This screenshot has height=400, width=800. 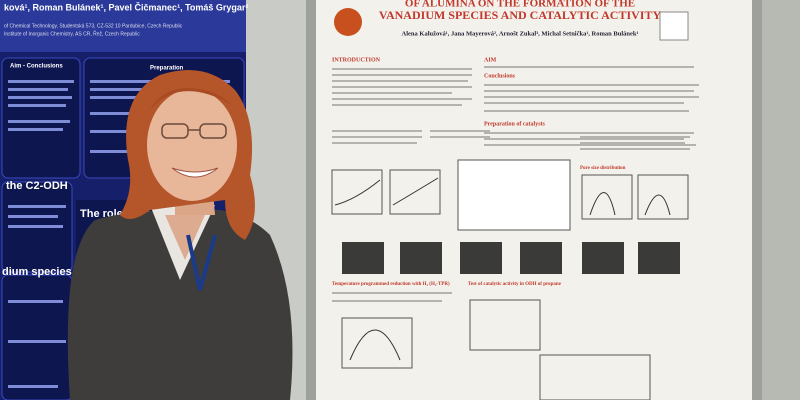 What do you see at coordinates (515, 124) in the screenshot?
I see `poster-section: Preparation of catalysts` at bounding box center [515, 124].